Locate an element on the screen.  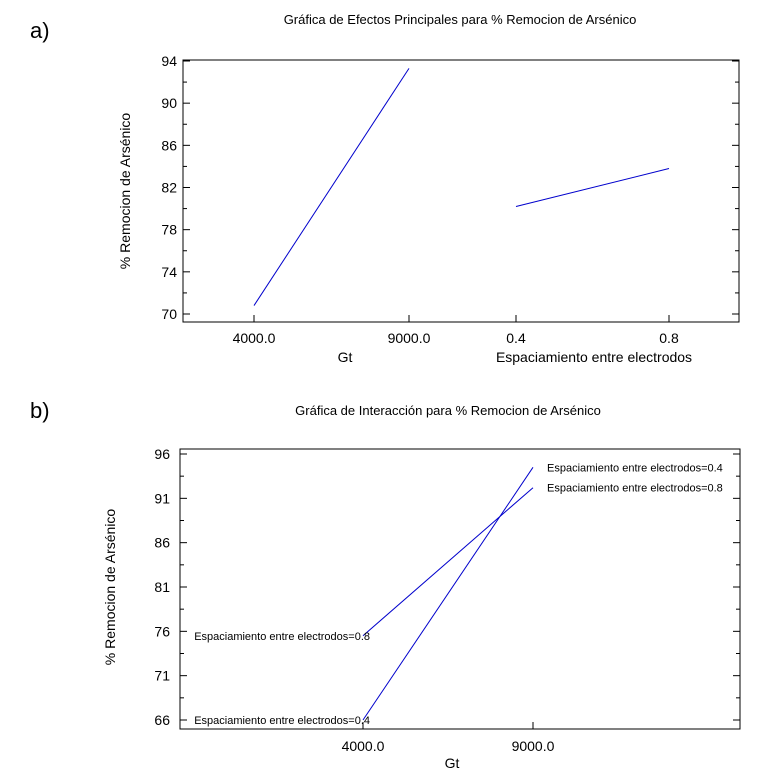
y-tick-label: 74 is located at coordinates (169, 272).